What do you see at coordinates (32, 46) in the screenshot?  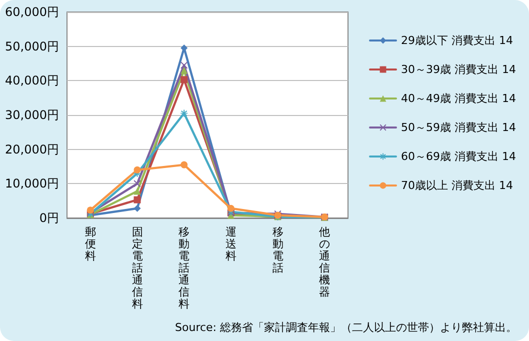 I see `y-tick-label: 50,000円` at bounding box center [32, 46].